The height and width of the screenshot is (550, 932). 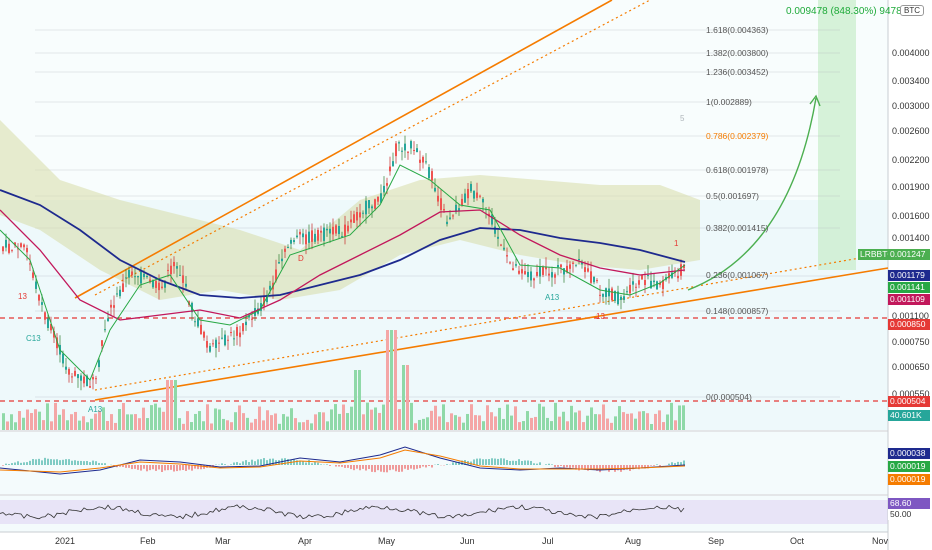 I want to click on price-axis-label: 0.002600, so click(x=911, y=131).